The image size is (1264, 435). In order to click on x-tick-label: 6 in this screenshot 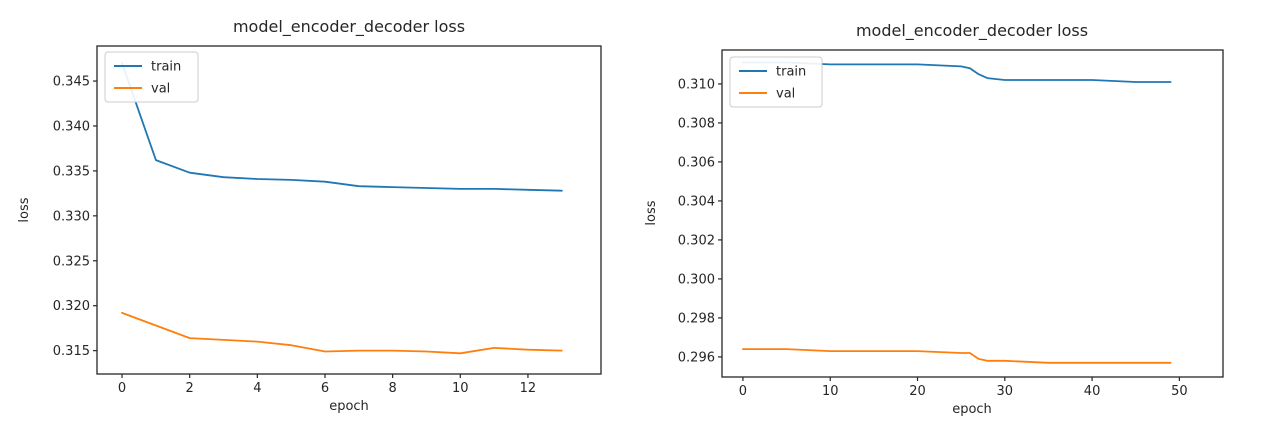, I will do `click(325, 388)`.